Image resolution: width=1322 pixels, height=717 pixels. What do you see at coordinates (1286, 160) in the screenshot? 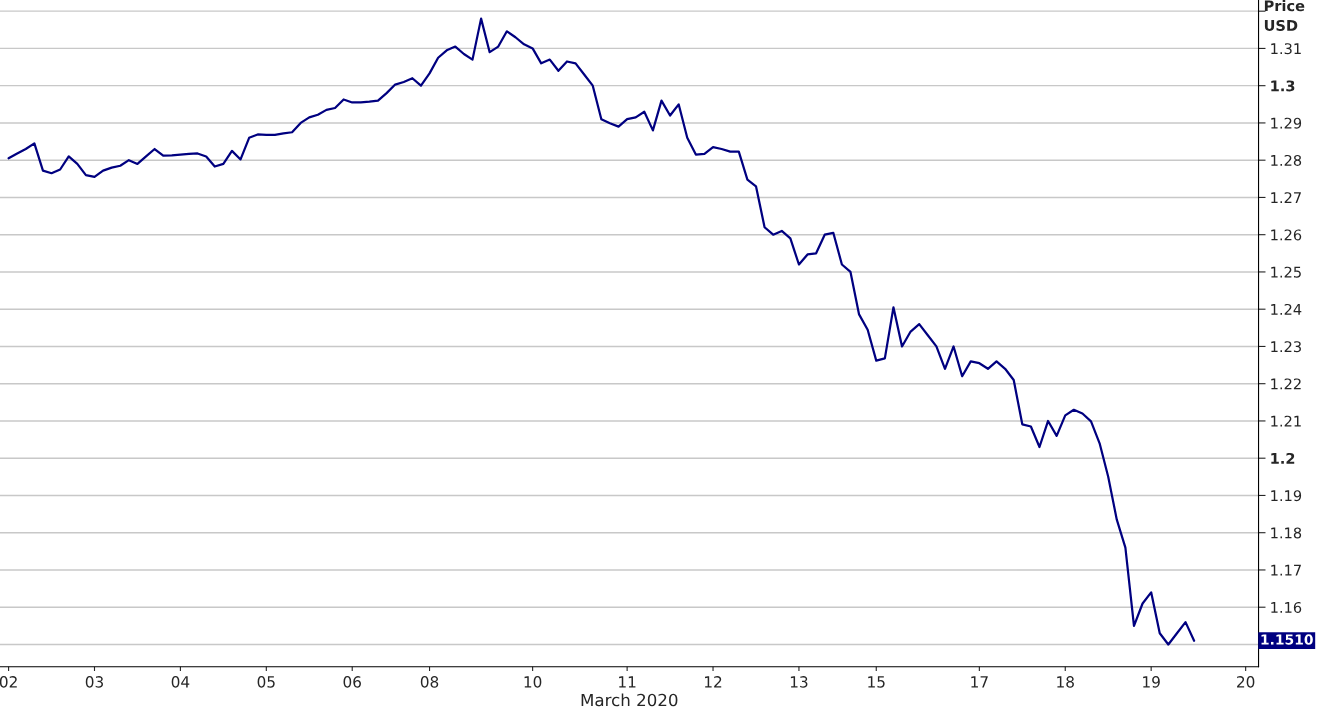
I see `y-tick-label: 1.28` at bounding box center [1286, 160].